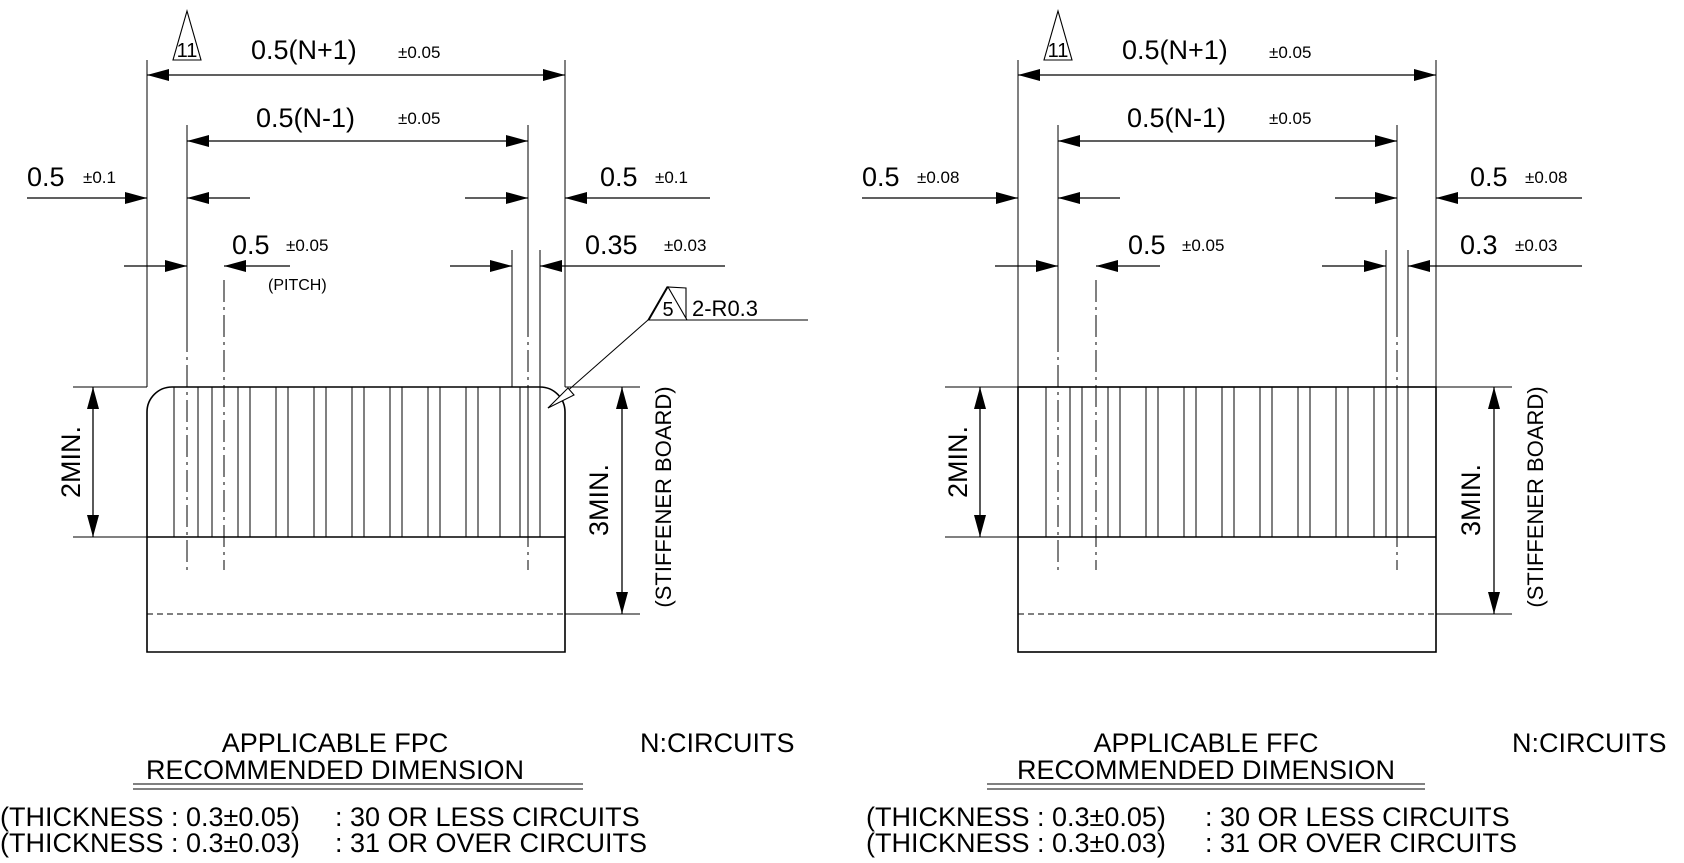  What do you see at coordinates (587, 183) in the screenshot?
I see `fpc-right-edge-dimension: 0.5 ±0.1` at bounding box center [587, 183].